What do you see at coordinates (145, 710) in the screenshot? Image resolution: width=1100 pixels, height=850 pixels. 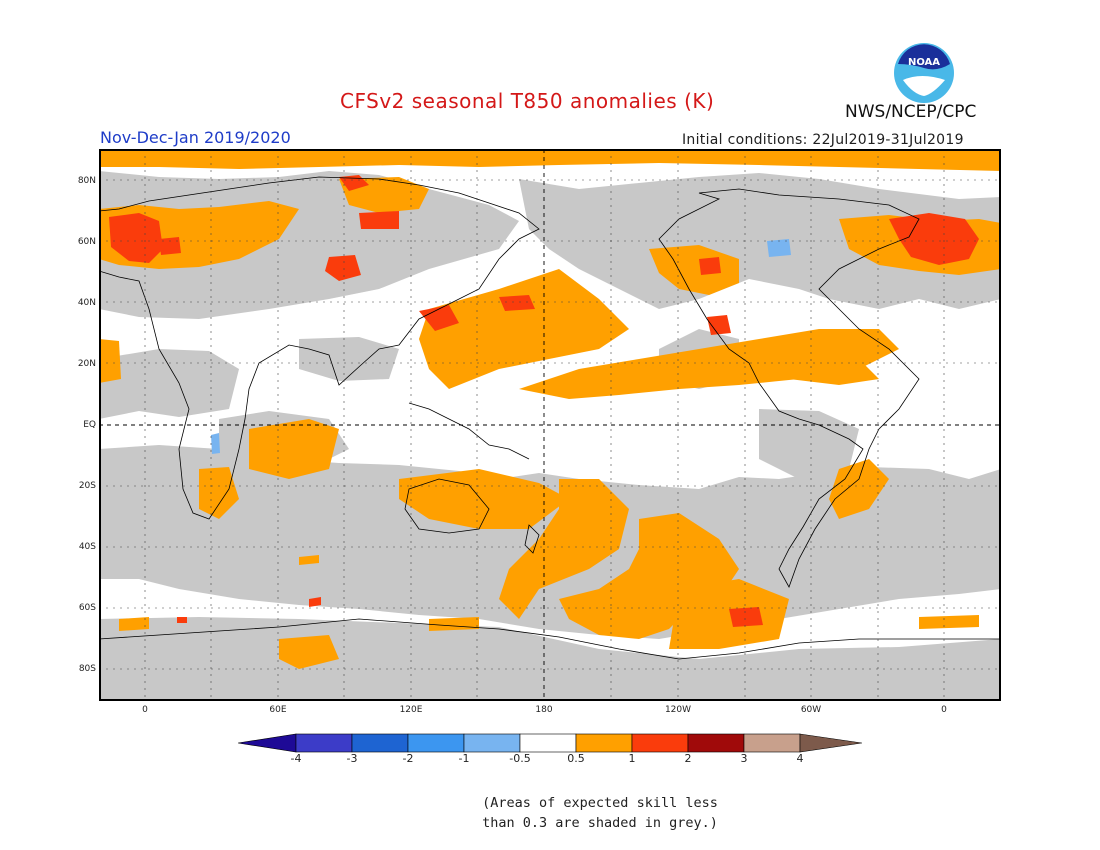 I see `lon-label-0: 0` at bounding box center [145, 710].